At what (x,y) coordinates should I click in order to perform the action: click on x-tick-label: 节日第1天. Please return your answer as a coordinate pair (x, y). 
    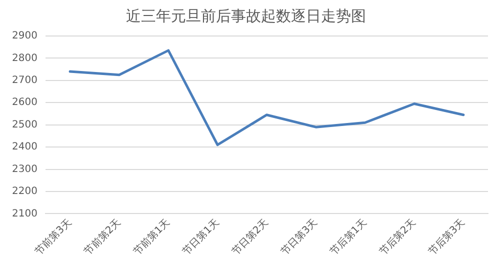
    Looking at the image, I should click on (201, 237).